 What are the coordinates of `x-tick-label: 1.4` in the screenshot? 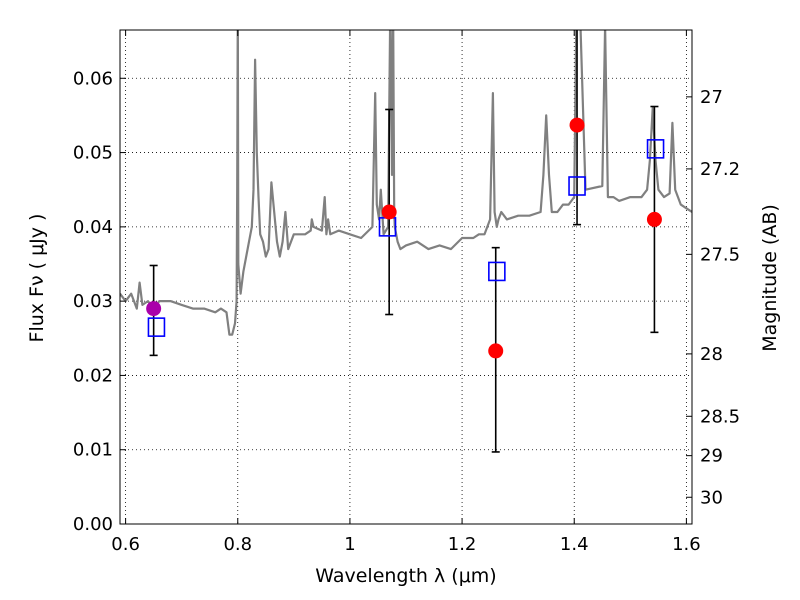 It's located at (574, 544).